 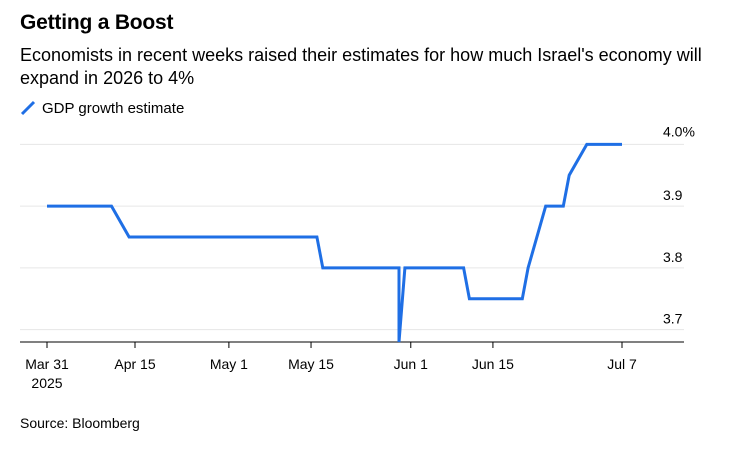 What do you see at coordinates (134, 364) in the screenshot?
I see `x-tick-label: Apr 15` at bounding box center [134, 364].